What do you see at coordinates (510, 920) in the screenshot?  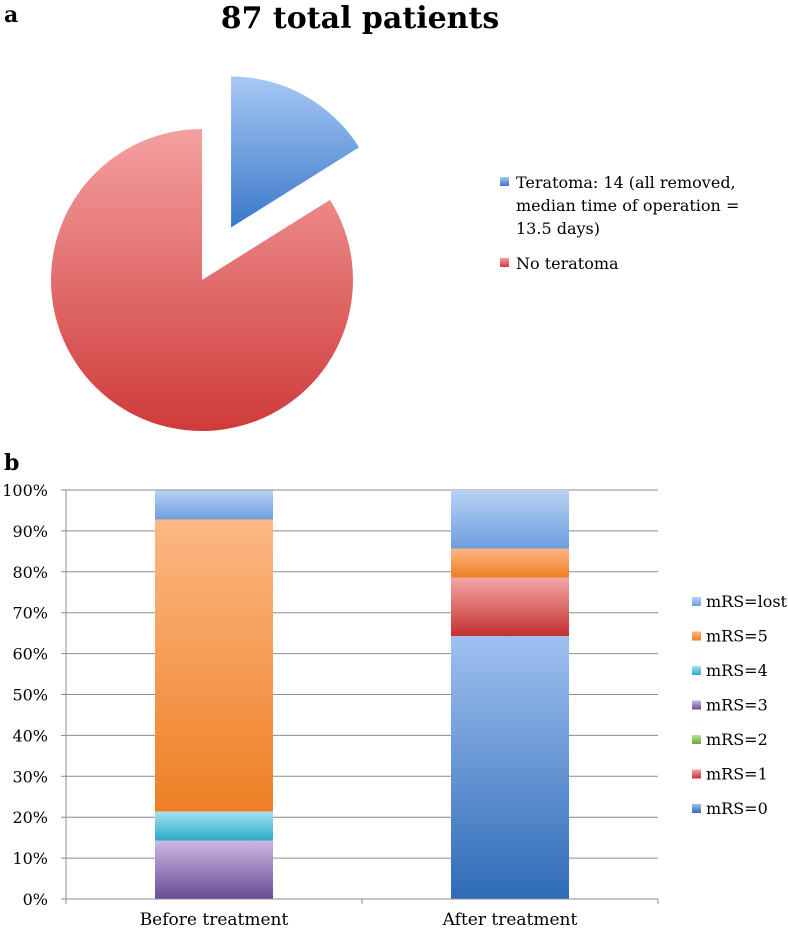 I see `x-category-label: After treatment` at bounding box center [510, 920].